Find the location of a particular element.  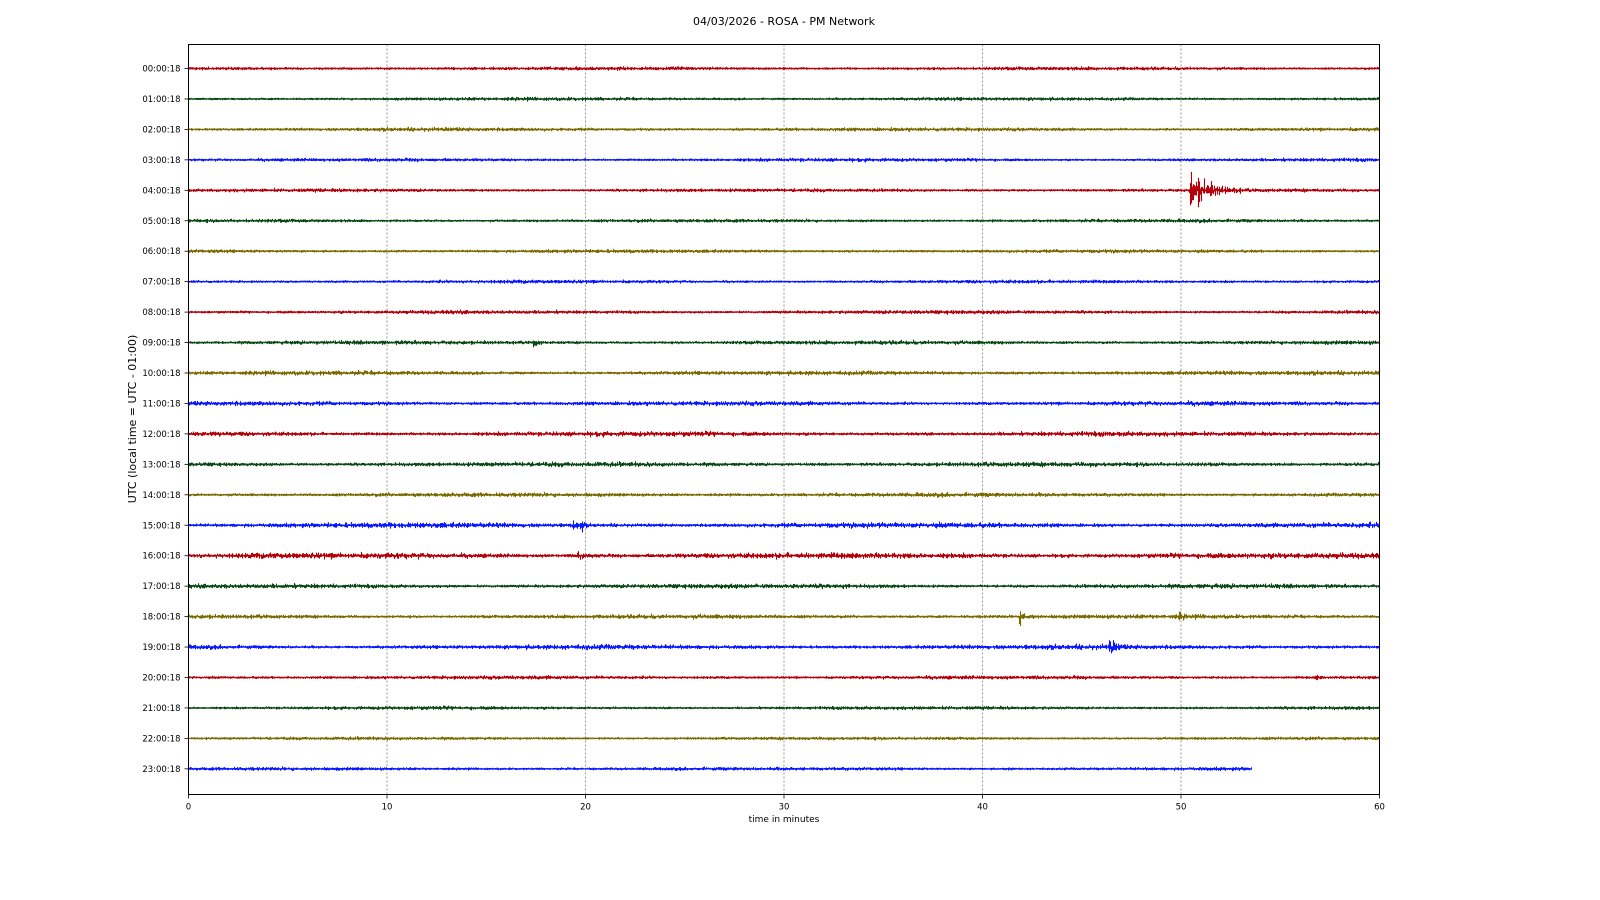

x-axis-label: time in minutes is located at coordinates (784, 820).